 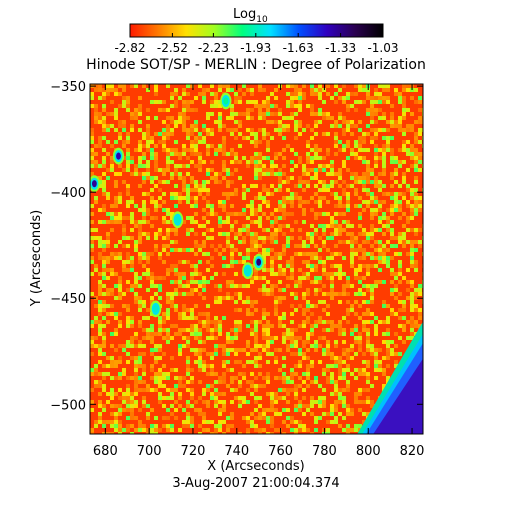 I want to click on colorbar-label: Log10, so click(x=250, y=16).